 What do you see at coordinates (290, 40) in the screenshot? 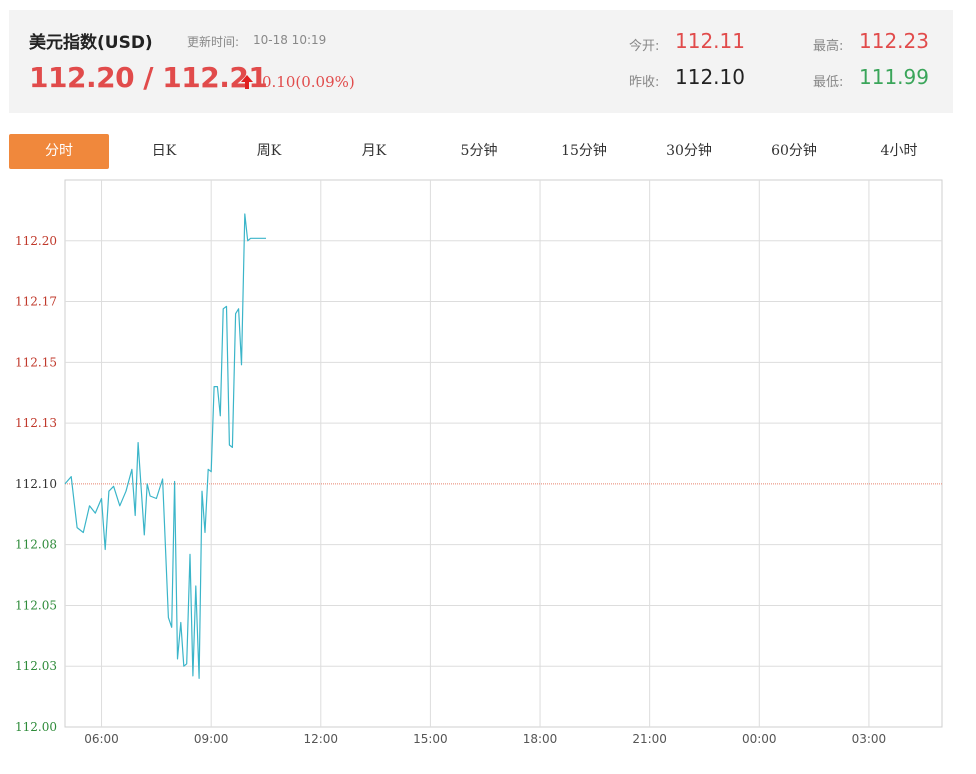
I see `update-time-value: 10-18 10:19` at bounding box center [290, 40].